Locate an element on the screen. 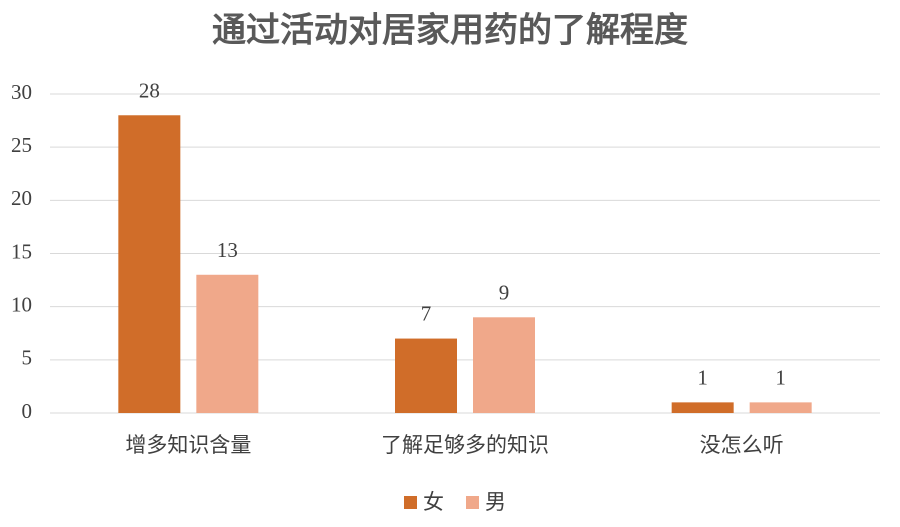 The width and height of the screenshot is (900, 527). value-label: 13 is located at coordinates (227, 250).